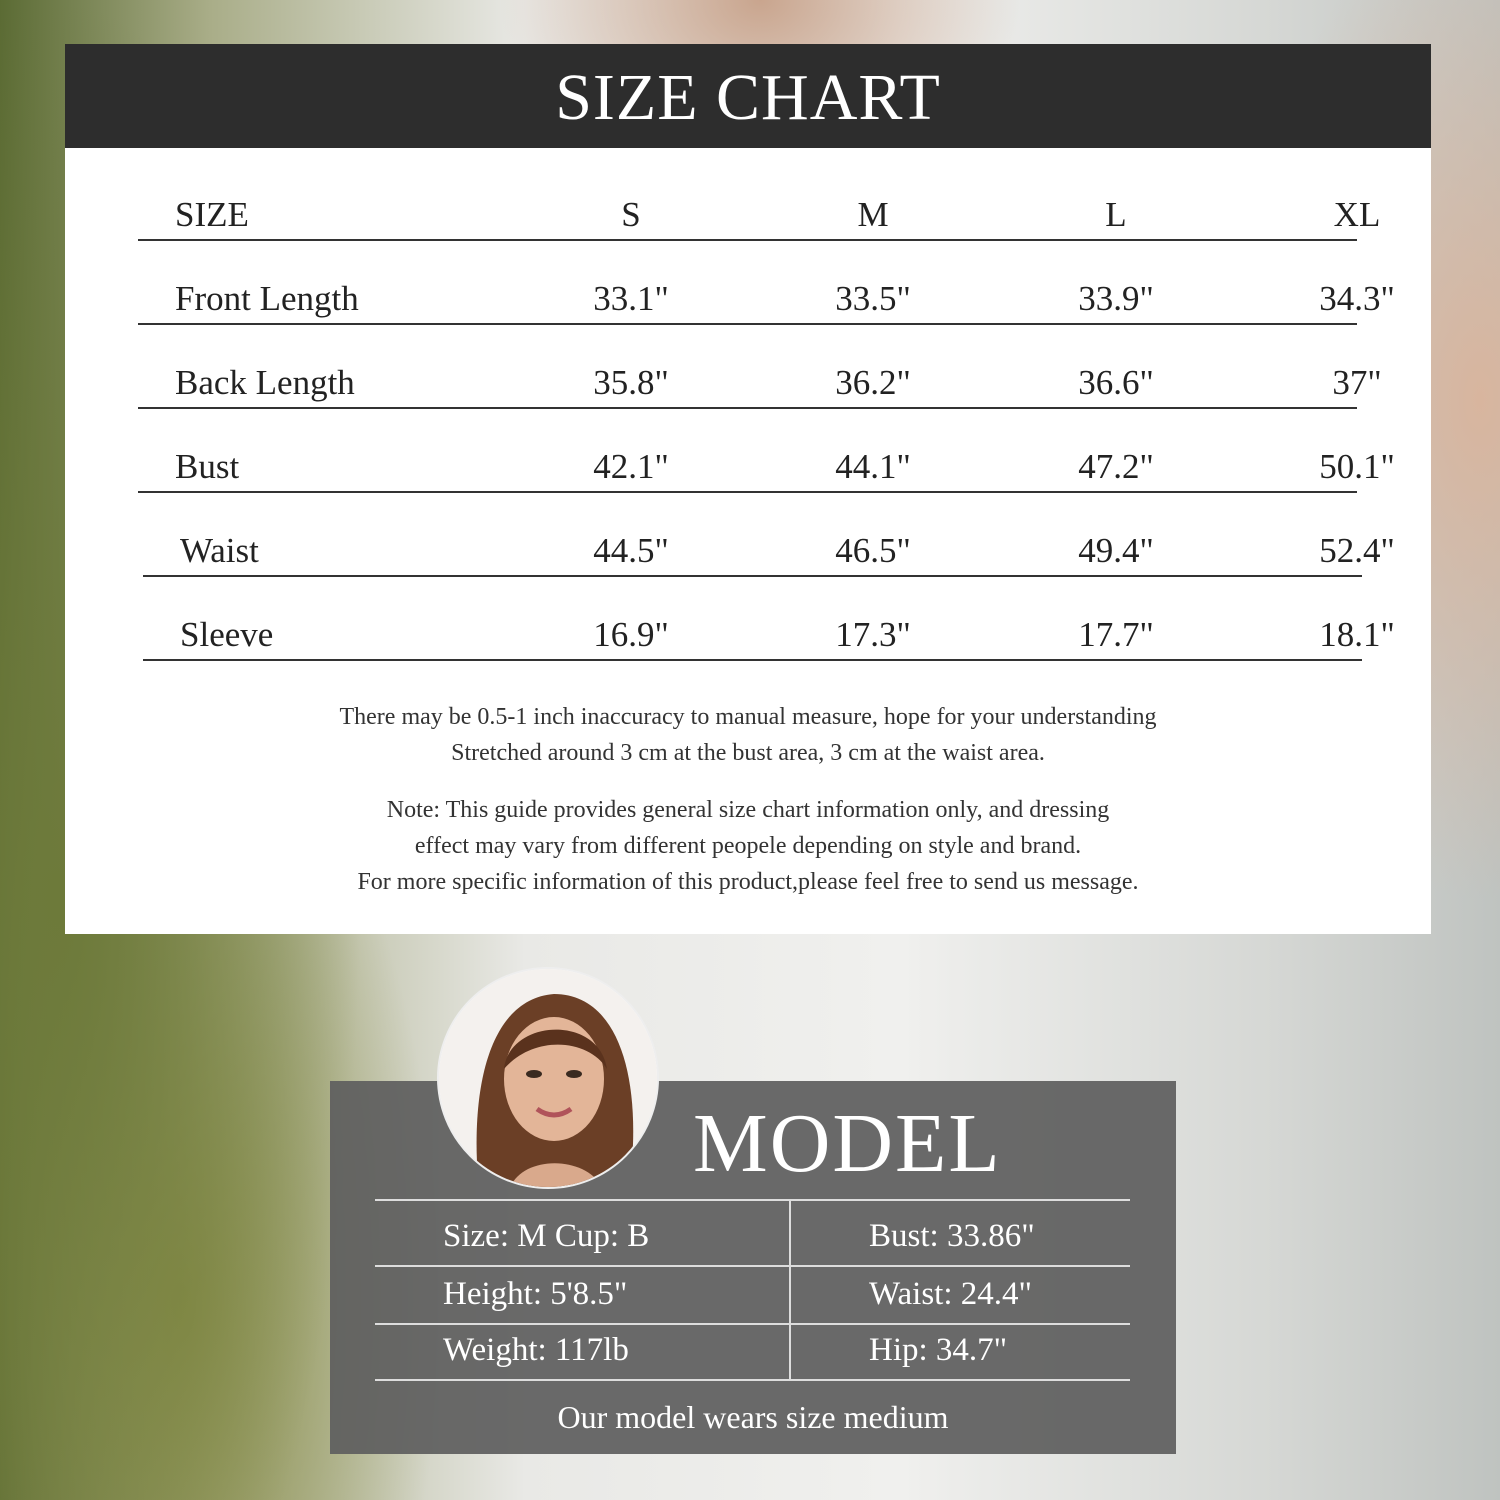 This screenshot has height=1500, width=1500. I want to click on cell-m: 36.2", so click(873, 382).